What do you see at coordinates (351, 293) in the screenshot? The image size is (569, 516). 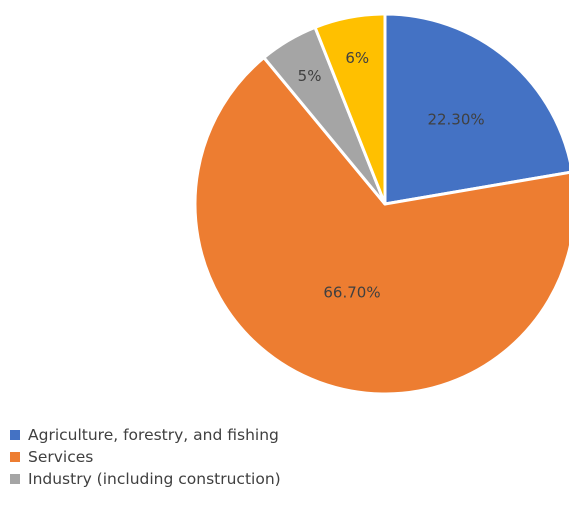 I see `pie-data-label-1: 66.70%` at bounding box center [351, 293].